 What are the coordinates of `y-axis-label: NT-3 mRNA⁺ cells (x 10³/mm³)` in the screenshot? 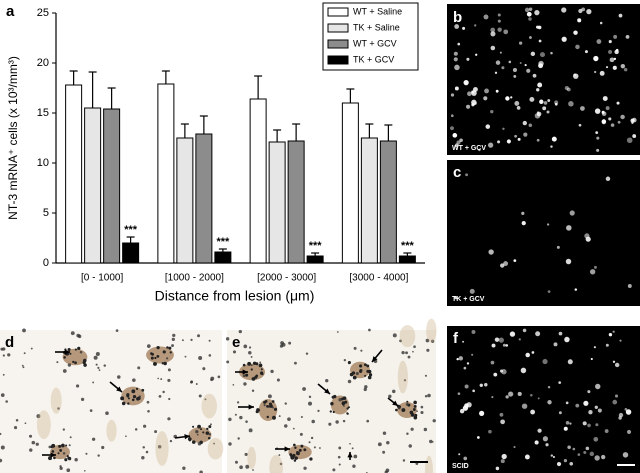 It's located at (13, 138).